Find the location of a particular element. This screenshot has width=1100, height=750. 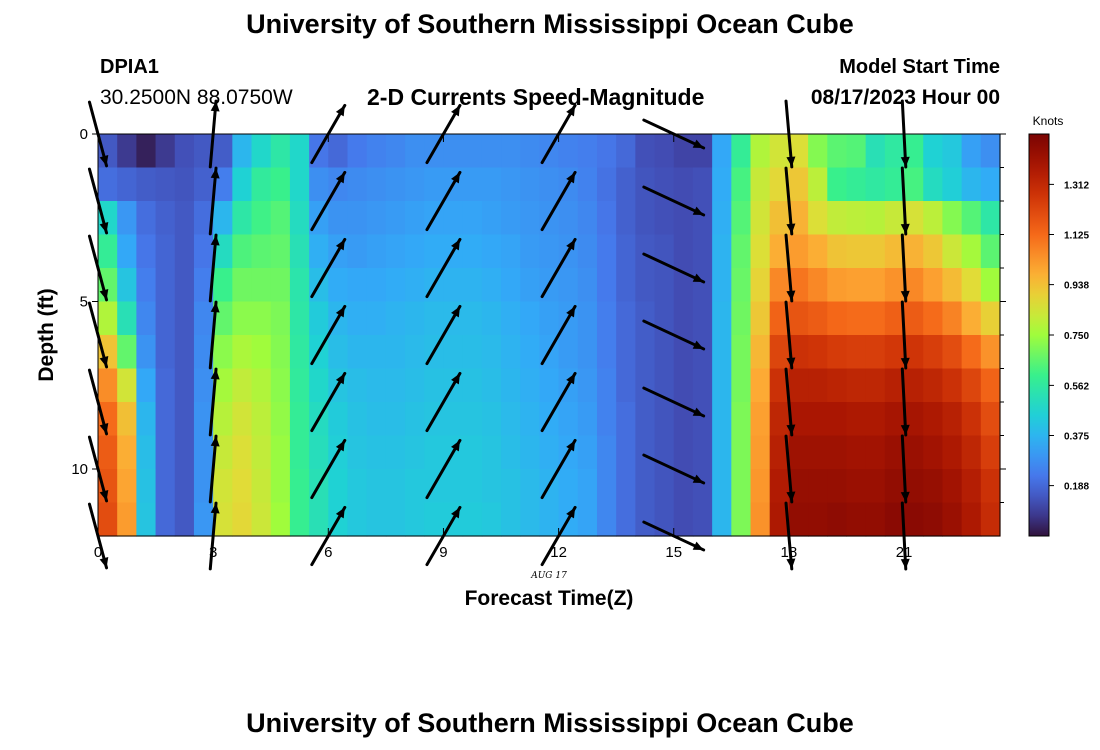

colorbar-tick-label: 1.312 is located at coordinates (1076, 185).